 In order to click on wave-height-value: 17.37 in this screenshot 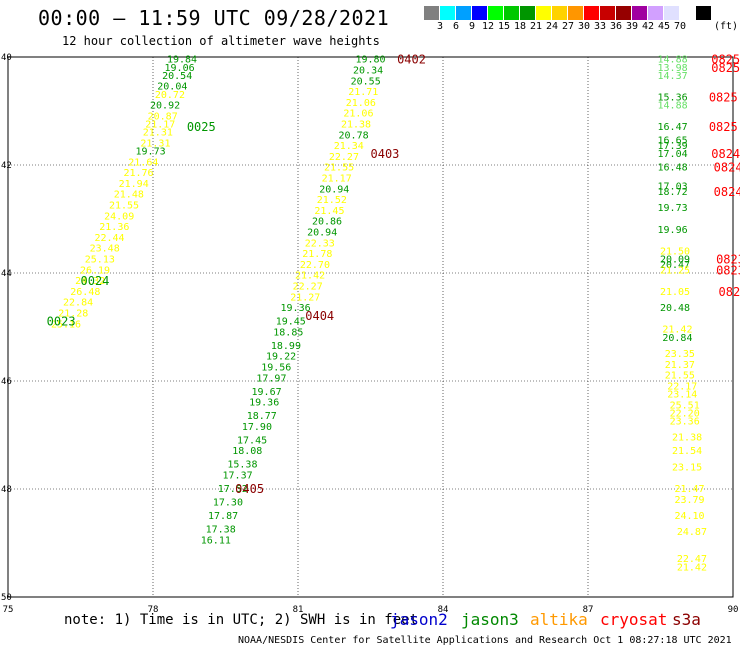, I will do `click(238, 476)`.